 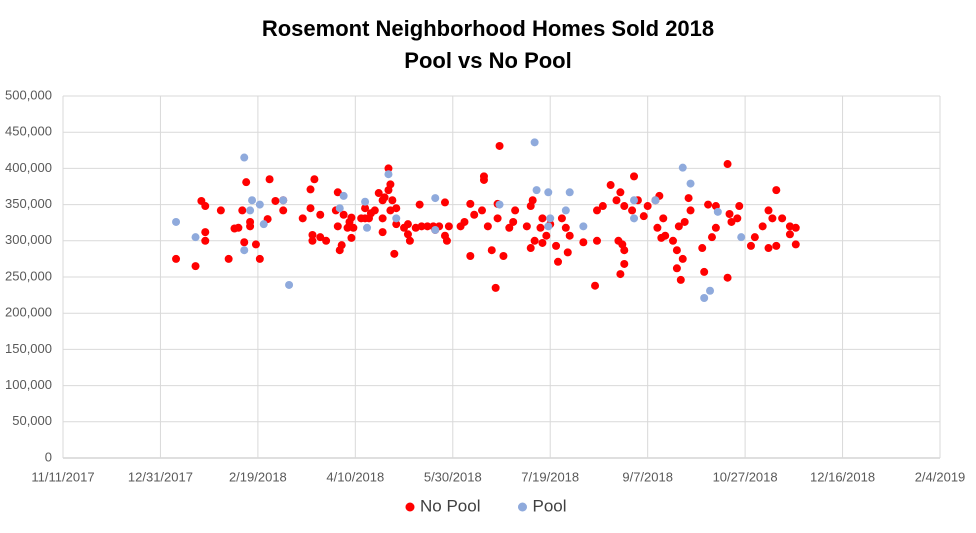 What do you see at coordinates (28, 275) in the screenshot?
I see `y-tick-label: 250,000` at bounding box center [28, 275].